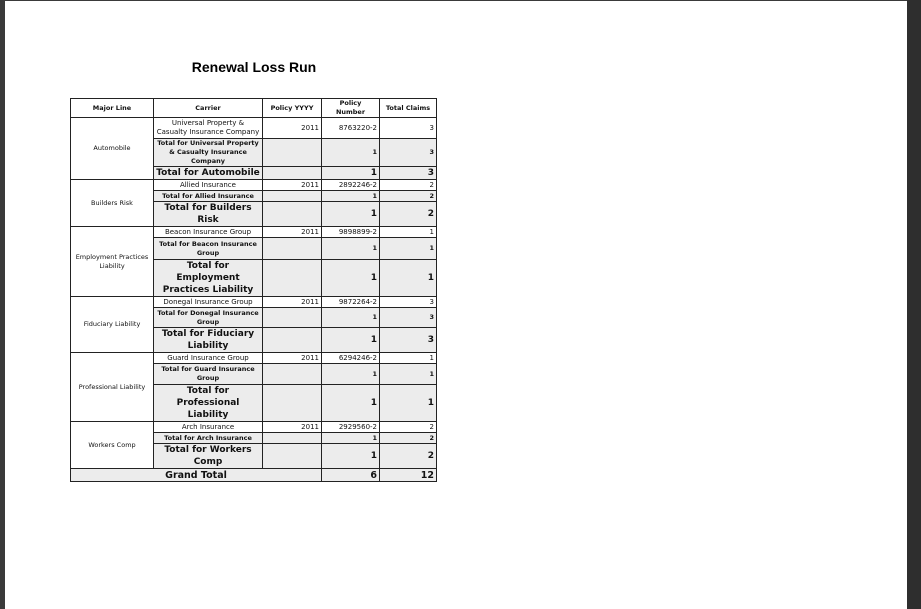 This screenshot has height=609, width=921. I want to click on line-total-row: Total for Professional Liability 1 1, so click(254, 403).